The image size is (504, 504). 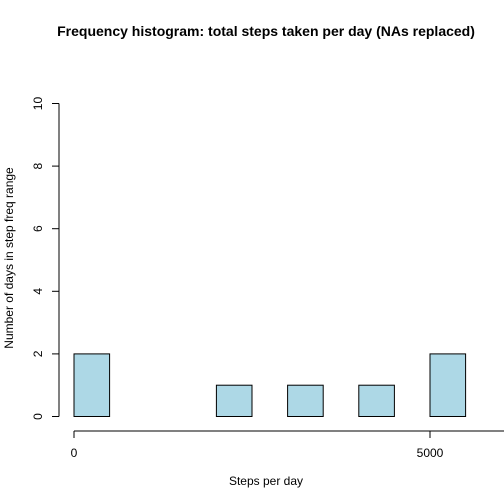 I want to click on x-tick-label: 5000, so click(x=430, y=453).